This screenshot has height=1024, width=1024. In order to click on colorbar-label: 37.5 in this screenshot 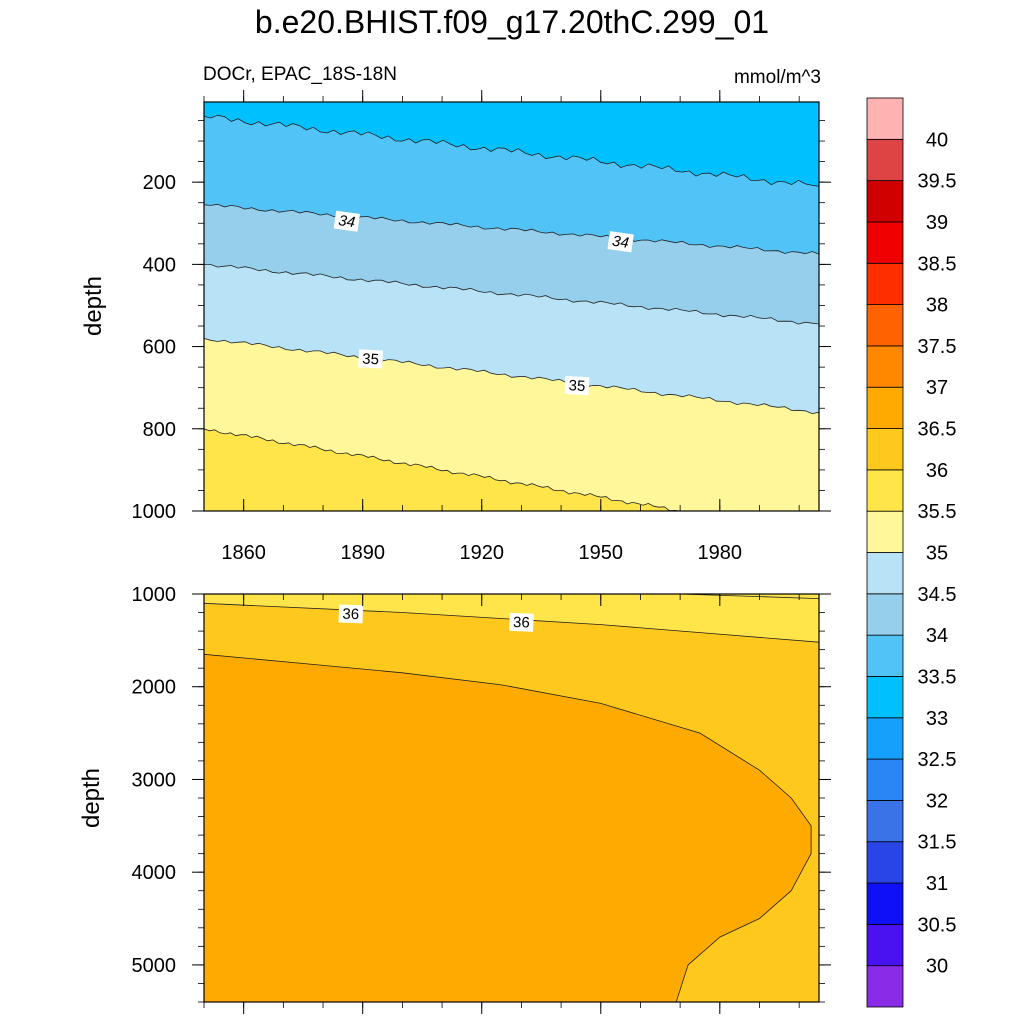, I will do `click(937, 347)`.